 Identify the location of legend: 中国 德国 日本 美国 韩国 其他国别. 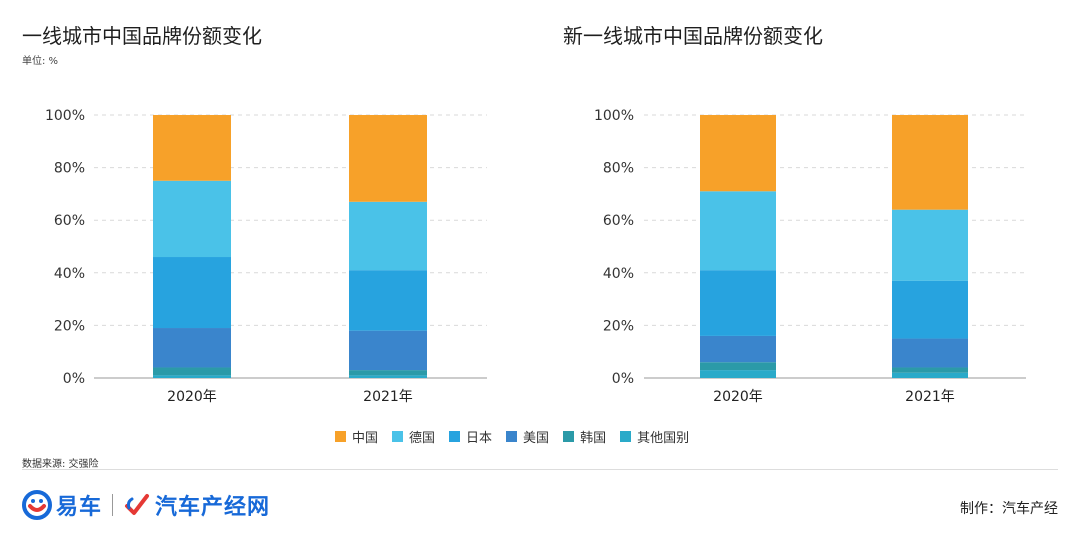
(512, 436).